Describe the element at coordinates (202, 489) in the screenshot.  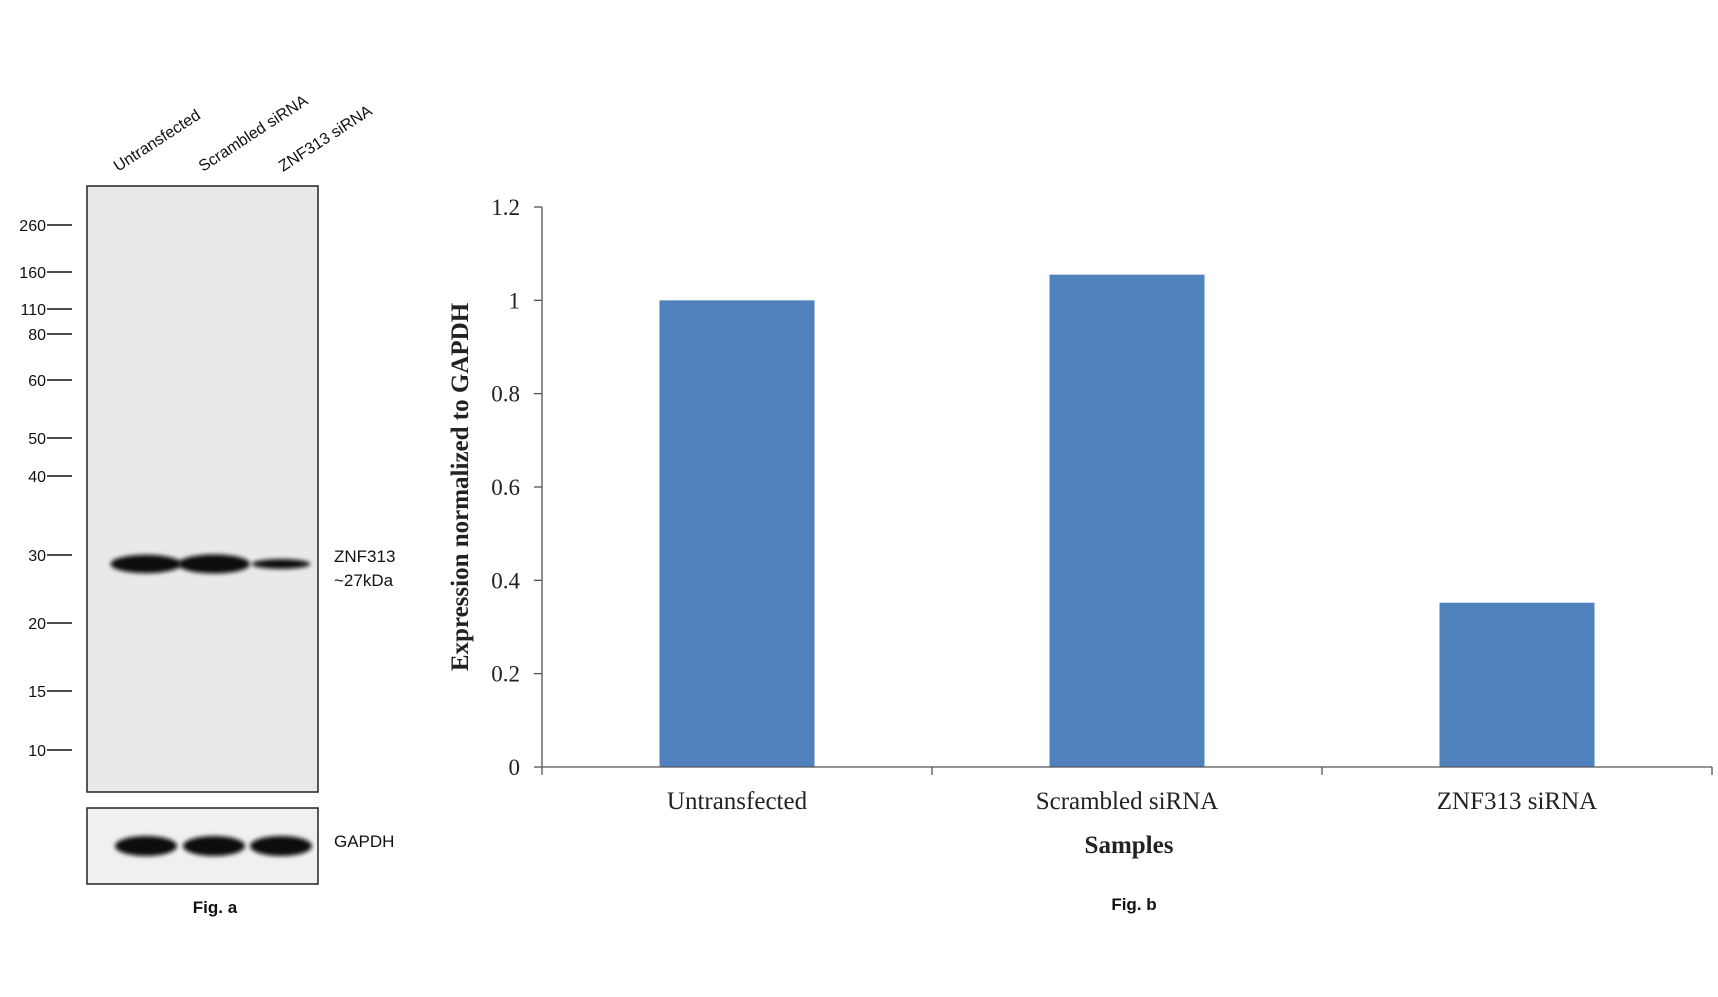
I see `blot-membrane` at that location.